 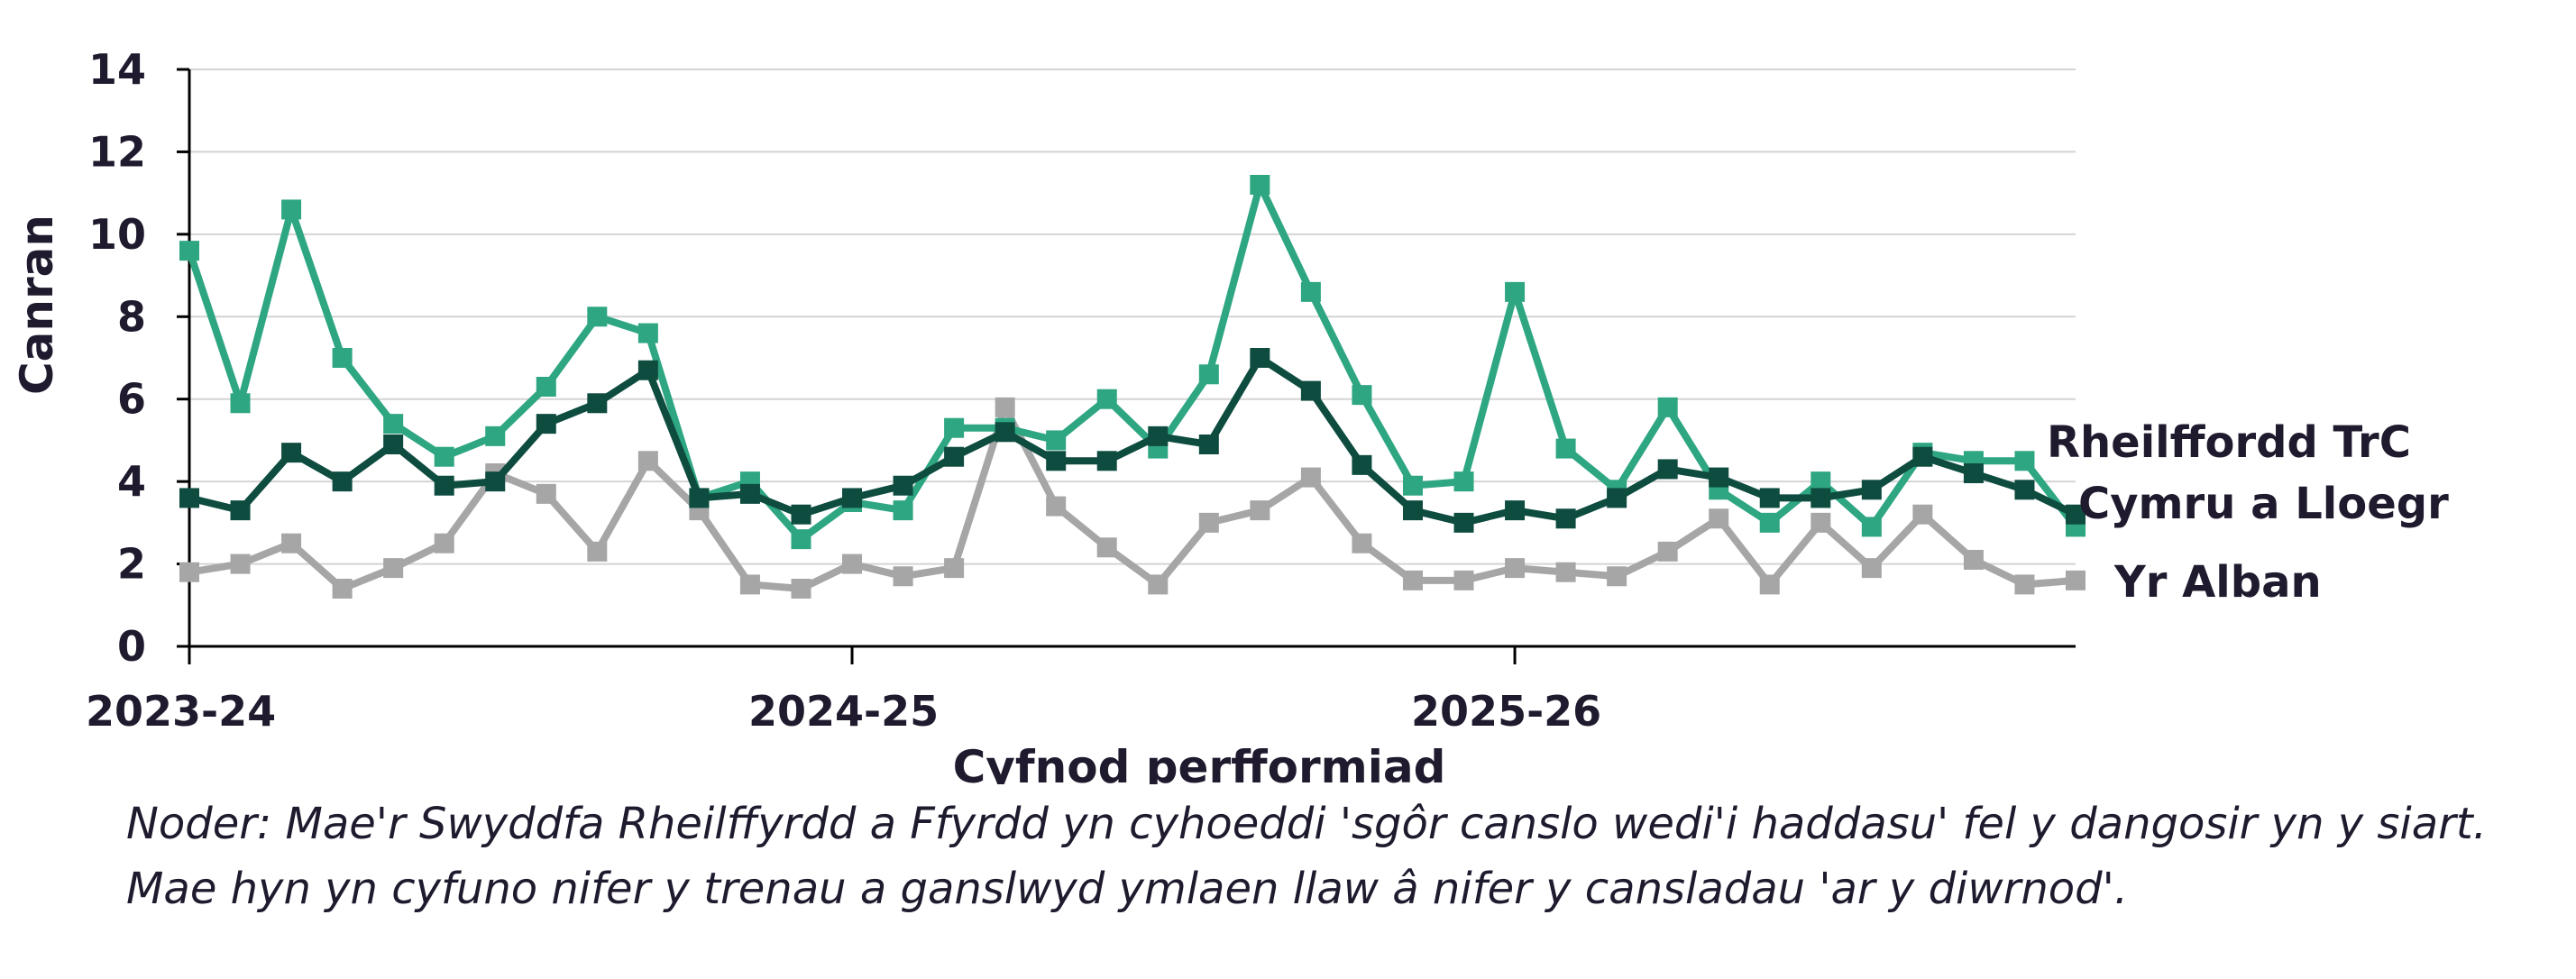 What do you see at coordinates (1506, 711) in the screenshot?
I see `x-tick-label: 2025-26` at bounding box center [1506, 711].